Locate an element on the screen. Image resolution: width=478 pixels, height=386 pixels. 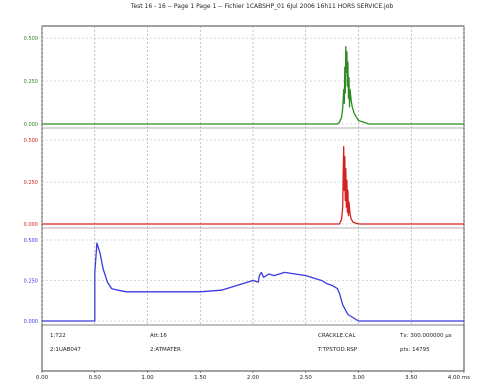
x-tick-label: 2.00 is located at coordinates (253, 378).